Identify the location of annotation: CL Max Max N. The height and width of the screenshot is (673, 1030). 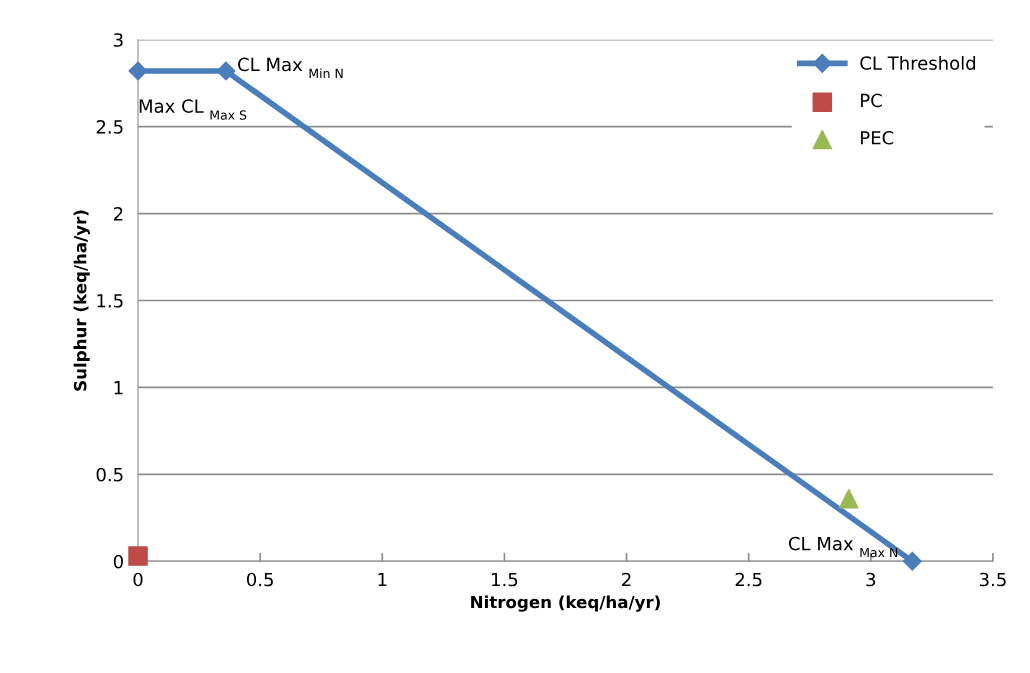
(843, 547).